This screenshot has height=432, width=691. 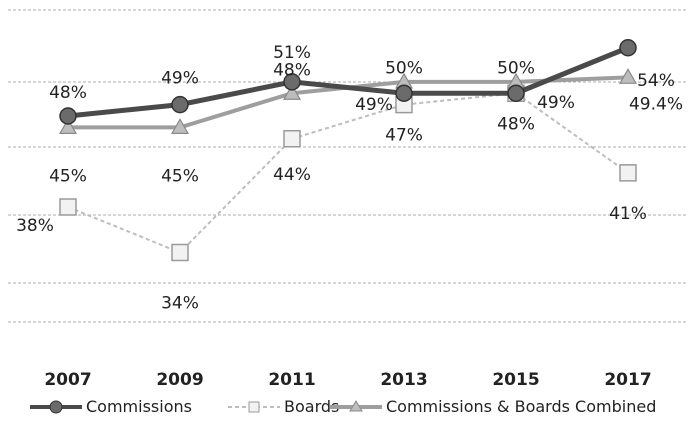 I want to click on data-label-0-2017: 54%, so click(x=656, y=81).